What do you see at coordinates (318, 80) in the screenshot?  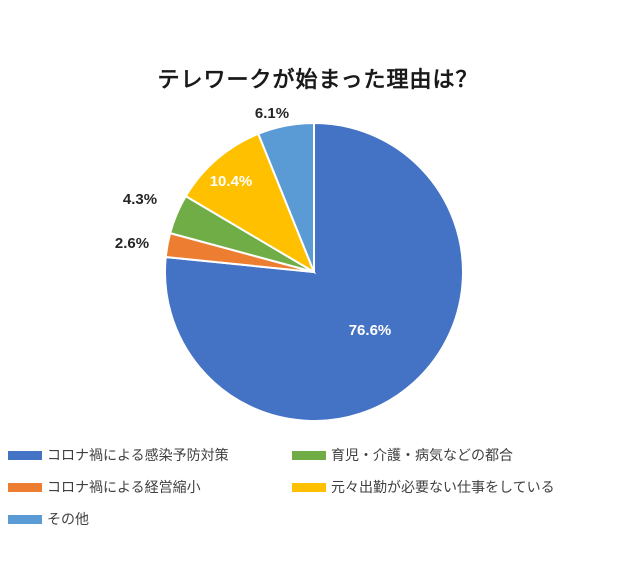 I see `chart-title: テレワークが始まった理由は？` at bounding box center [318, 80].